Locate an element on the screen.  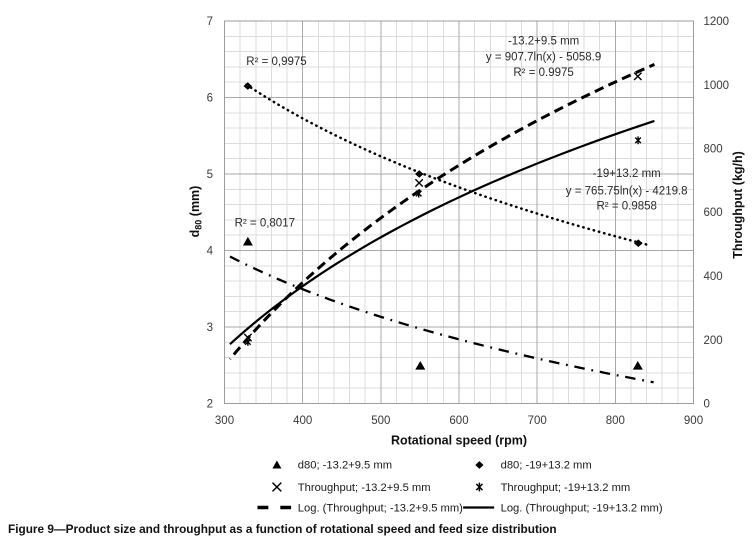
svg-text: 3 is located at coordinates (210, 328).